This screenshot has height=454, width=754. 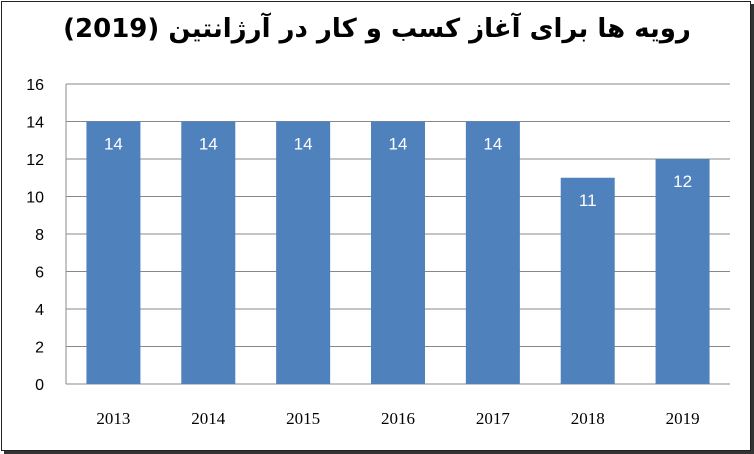 What do you see at coordinates (35, 198) in the screenshot?
I see `y-tick-label: 10` at bounding box center [35, 198].